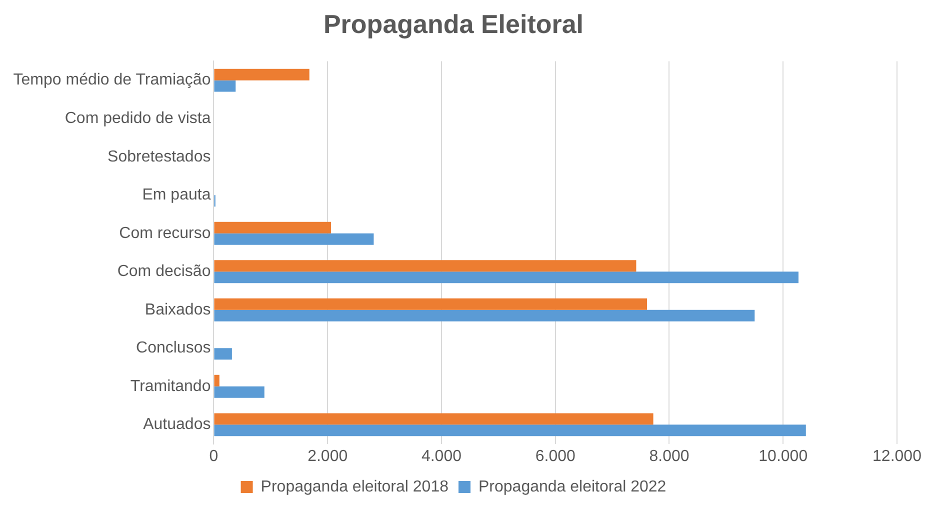  Describe the element at coordinates (170, 386) in the screenshot. I see `y-tick-label: Tramitando` at that location.